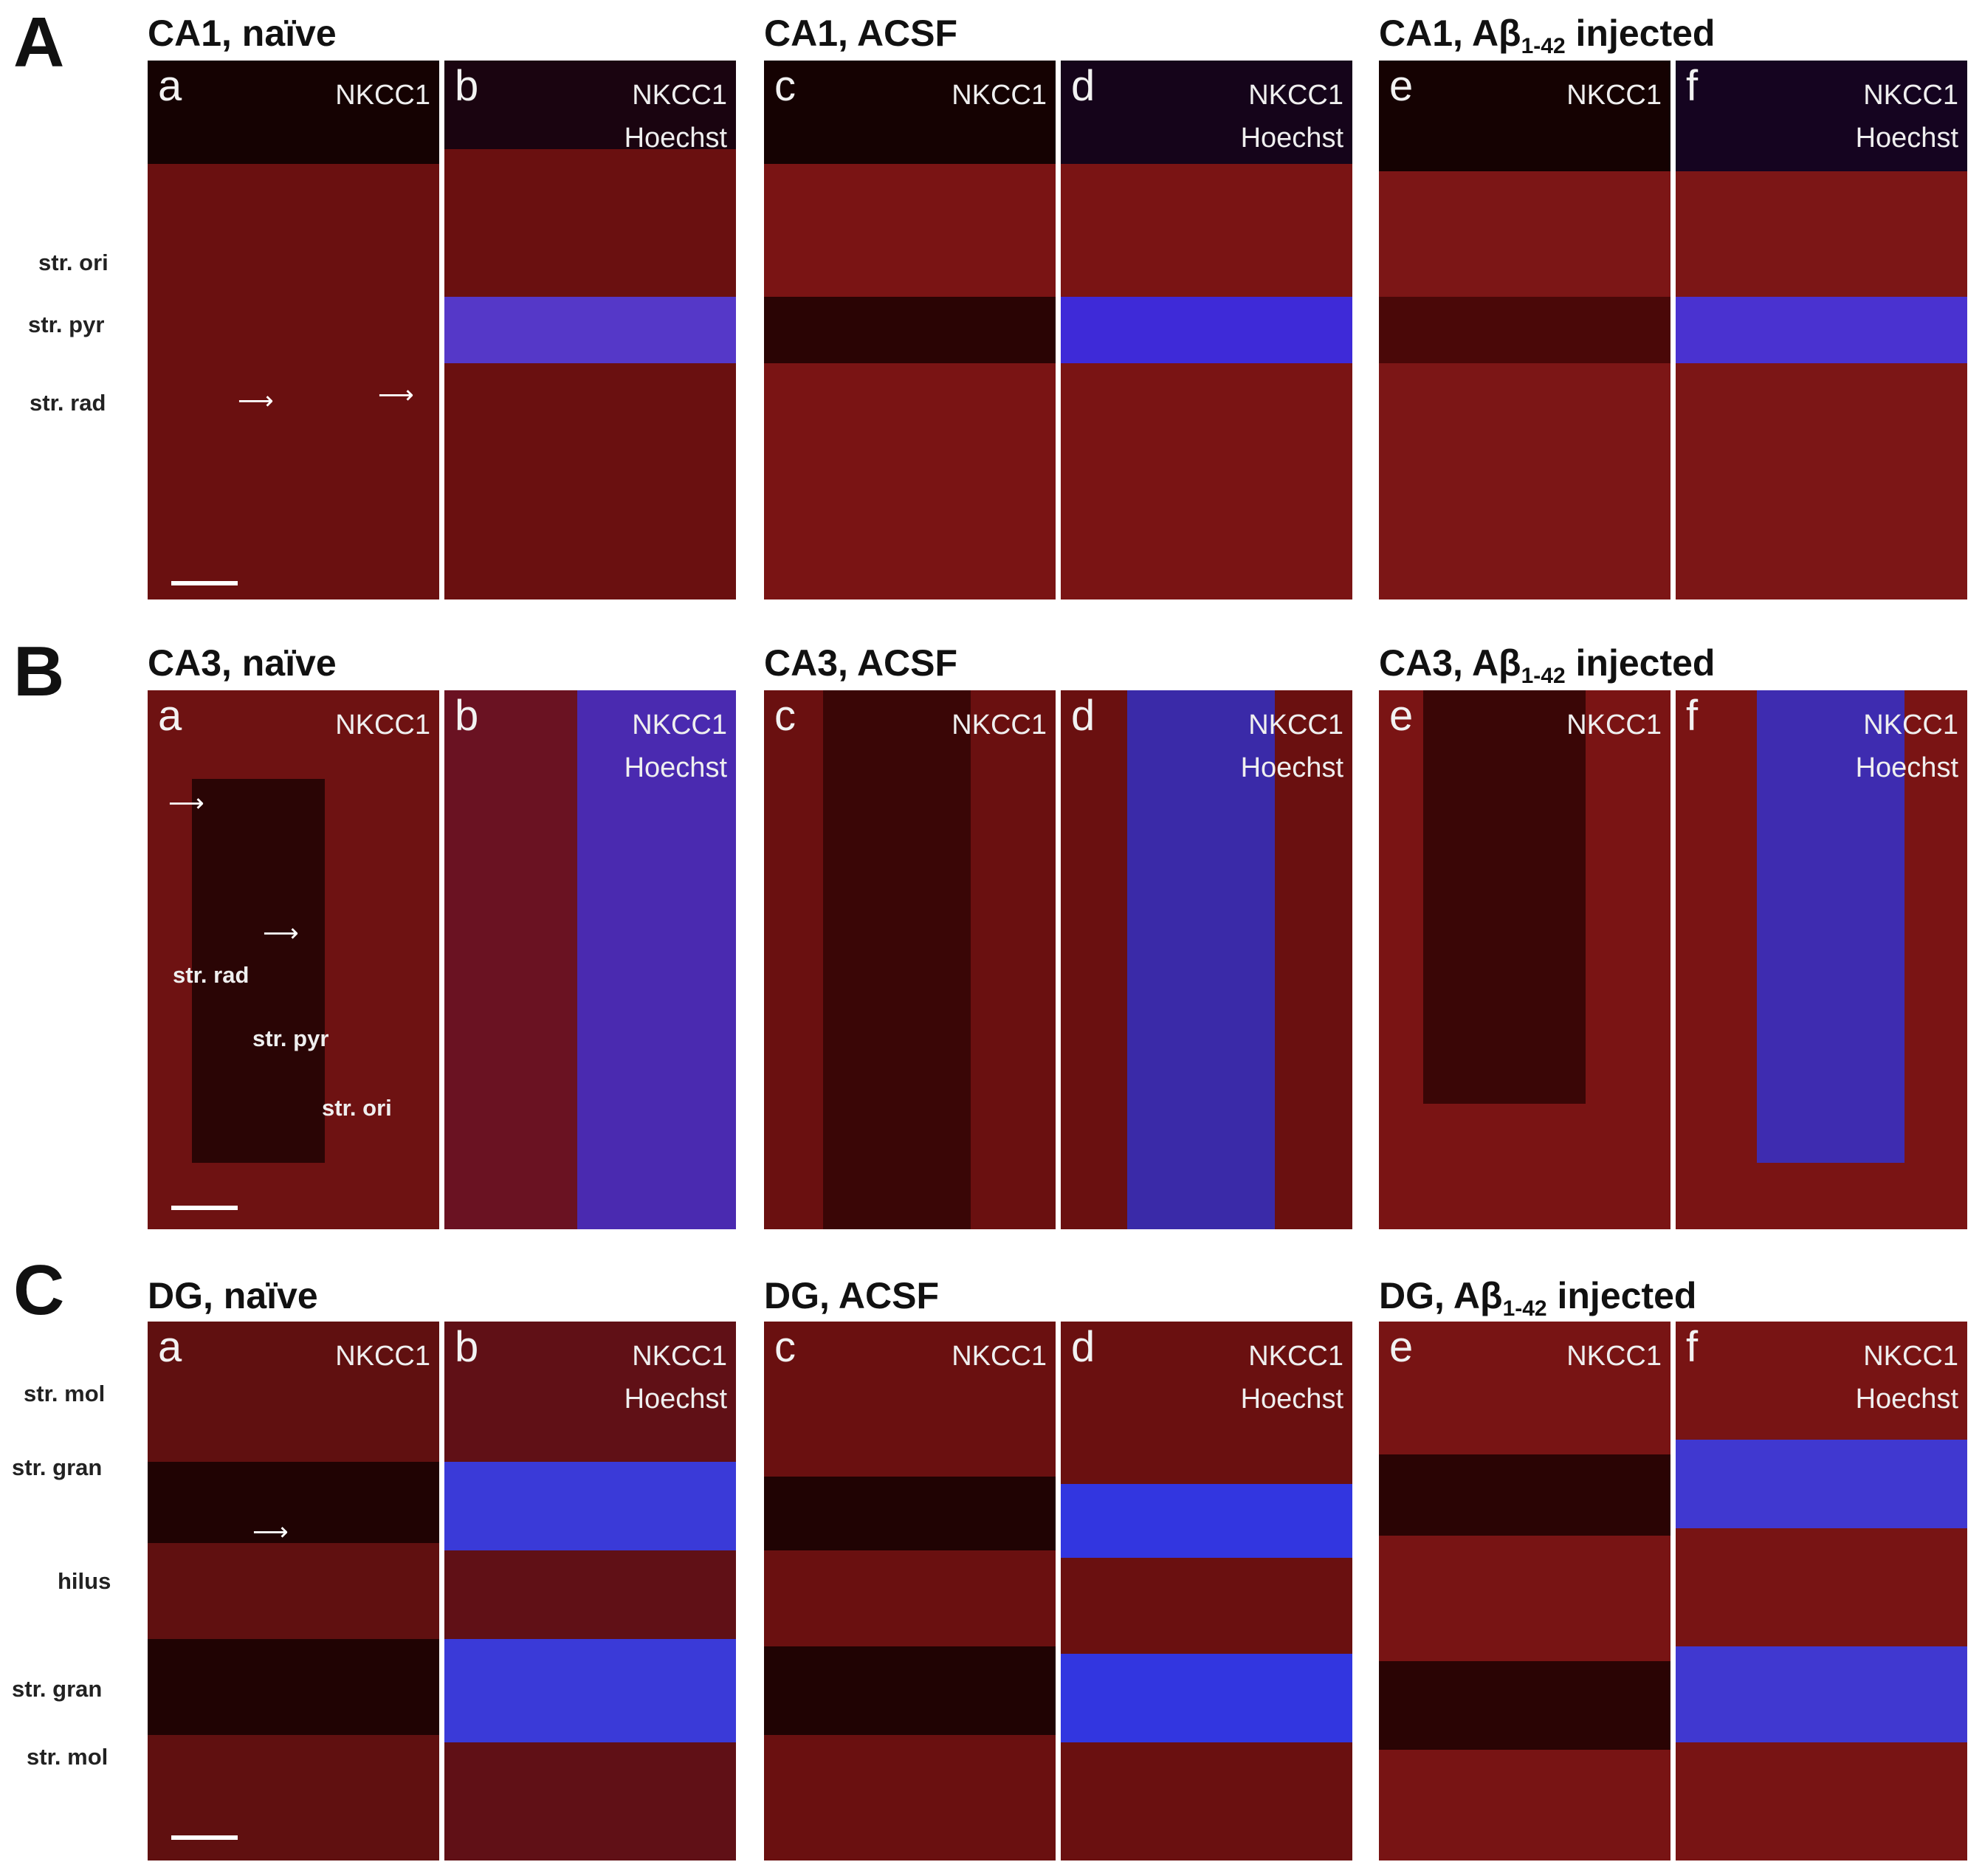  Describe the element at coordinates (1547, 36) in the screenshot. I see `group-title-a-abeta: CA1, Aβ1-42 injected` at that location.